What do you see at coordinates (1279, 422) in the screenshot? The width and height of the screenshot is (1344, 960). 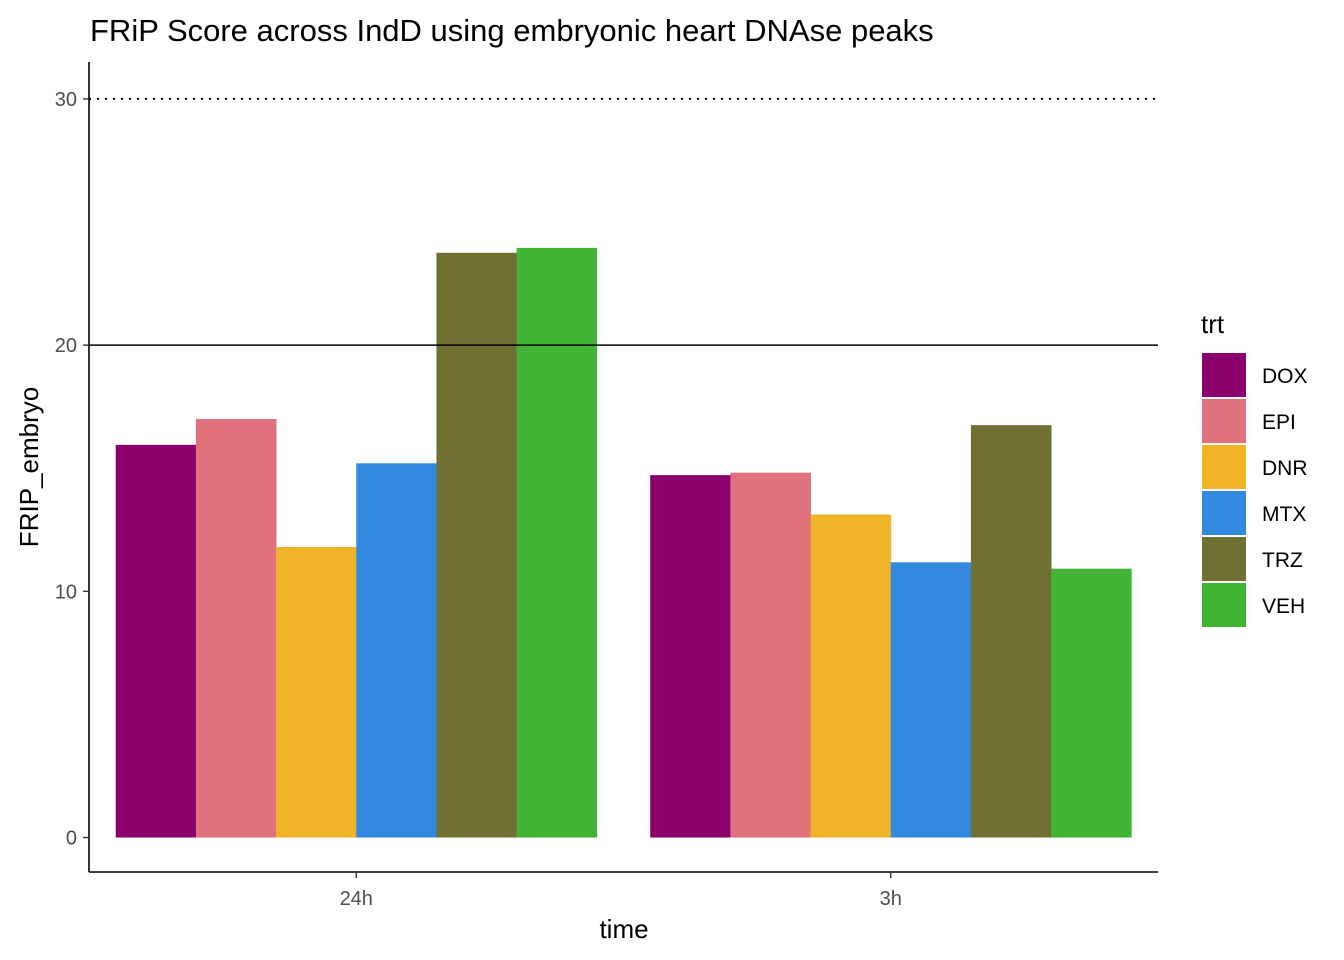 I see `legend-label-epi: EPI` at bounding box center [1279, 422].